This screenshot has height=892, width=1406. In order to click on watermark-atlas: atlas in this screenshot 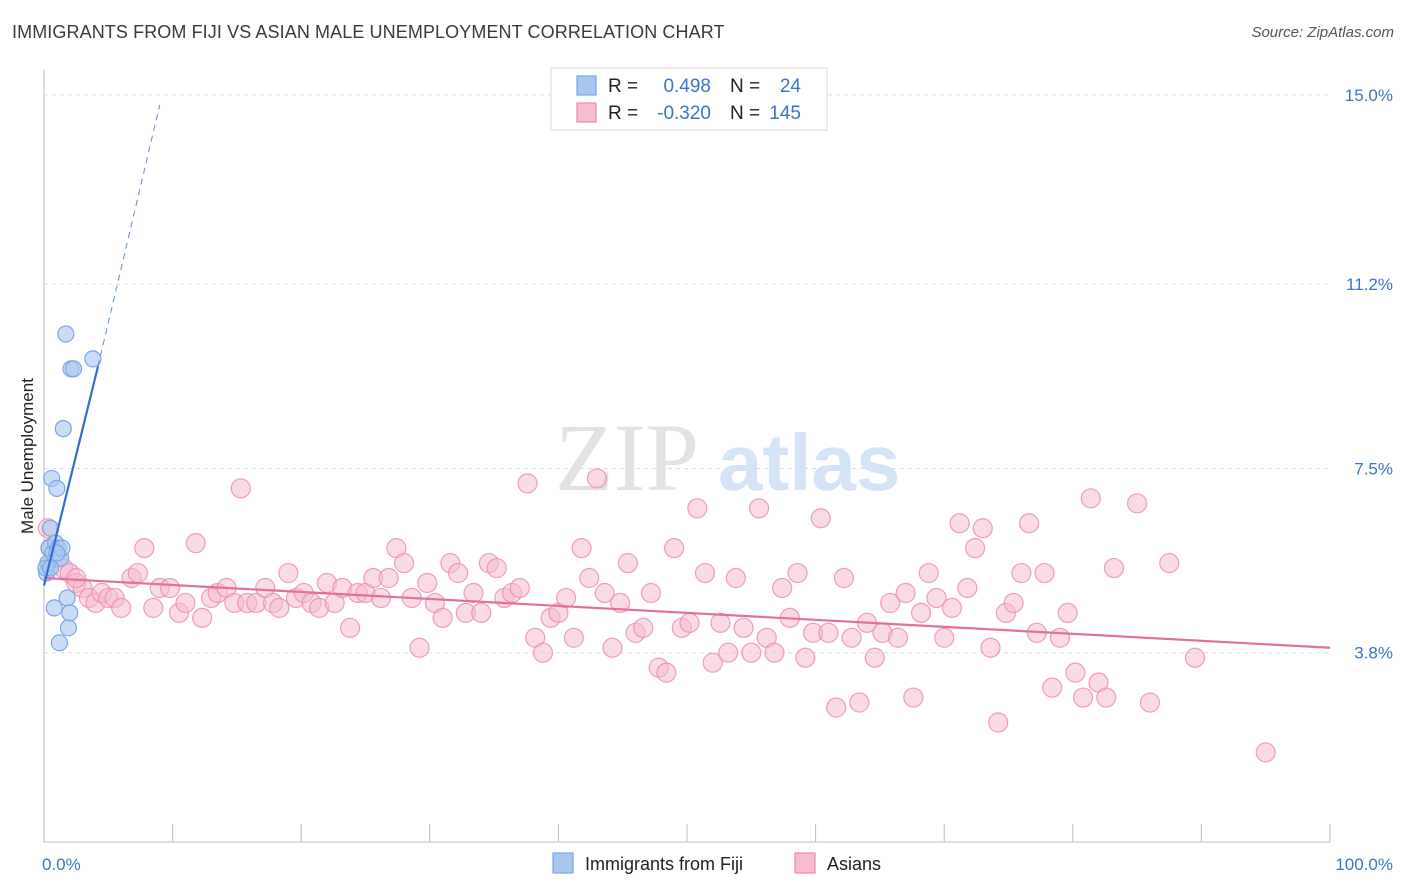, I will do `click(809, 462)`.